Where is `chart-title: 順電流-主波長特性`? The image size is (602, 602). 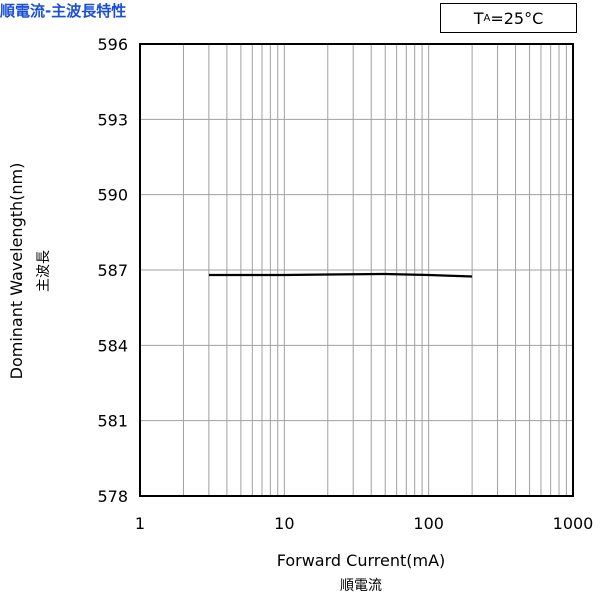 chart-title: 順電流-主波長特性 is located at coordinates (63, 11).